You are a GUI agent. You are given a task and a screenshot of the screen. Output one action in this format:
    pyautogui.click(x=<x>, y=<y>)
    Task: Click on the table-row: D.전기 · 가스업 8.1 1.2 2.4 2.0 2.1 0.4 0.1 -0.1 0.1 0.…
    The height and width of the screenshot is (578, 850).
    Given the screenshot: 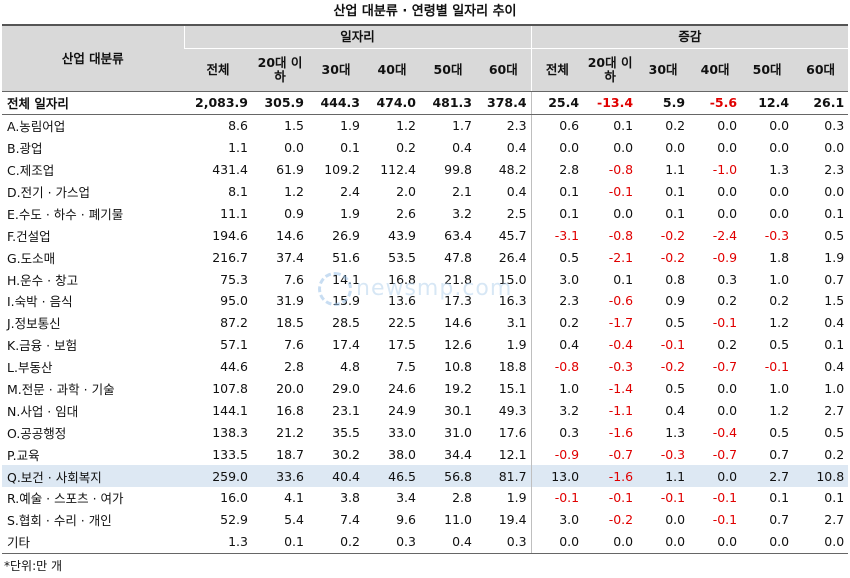 What is the action you would take?
    pyautogui.click(x=425, y=191)
    